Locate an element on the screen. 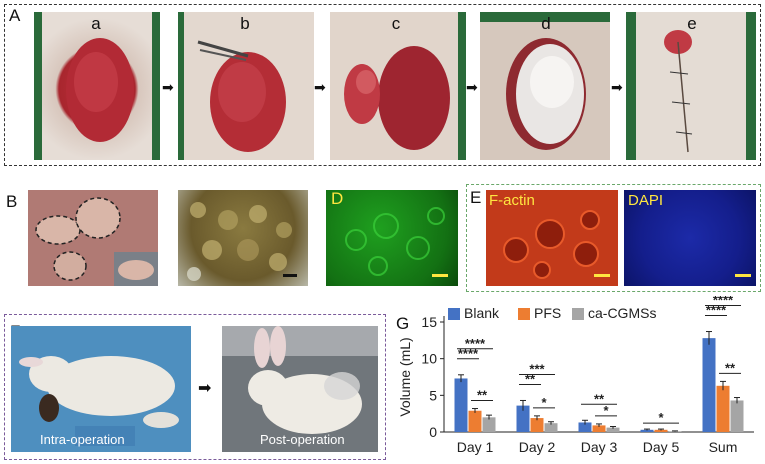  post-operation-caption: Post-operation is located at coordinates (302, 439).